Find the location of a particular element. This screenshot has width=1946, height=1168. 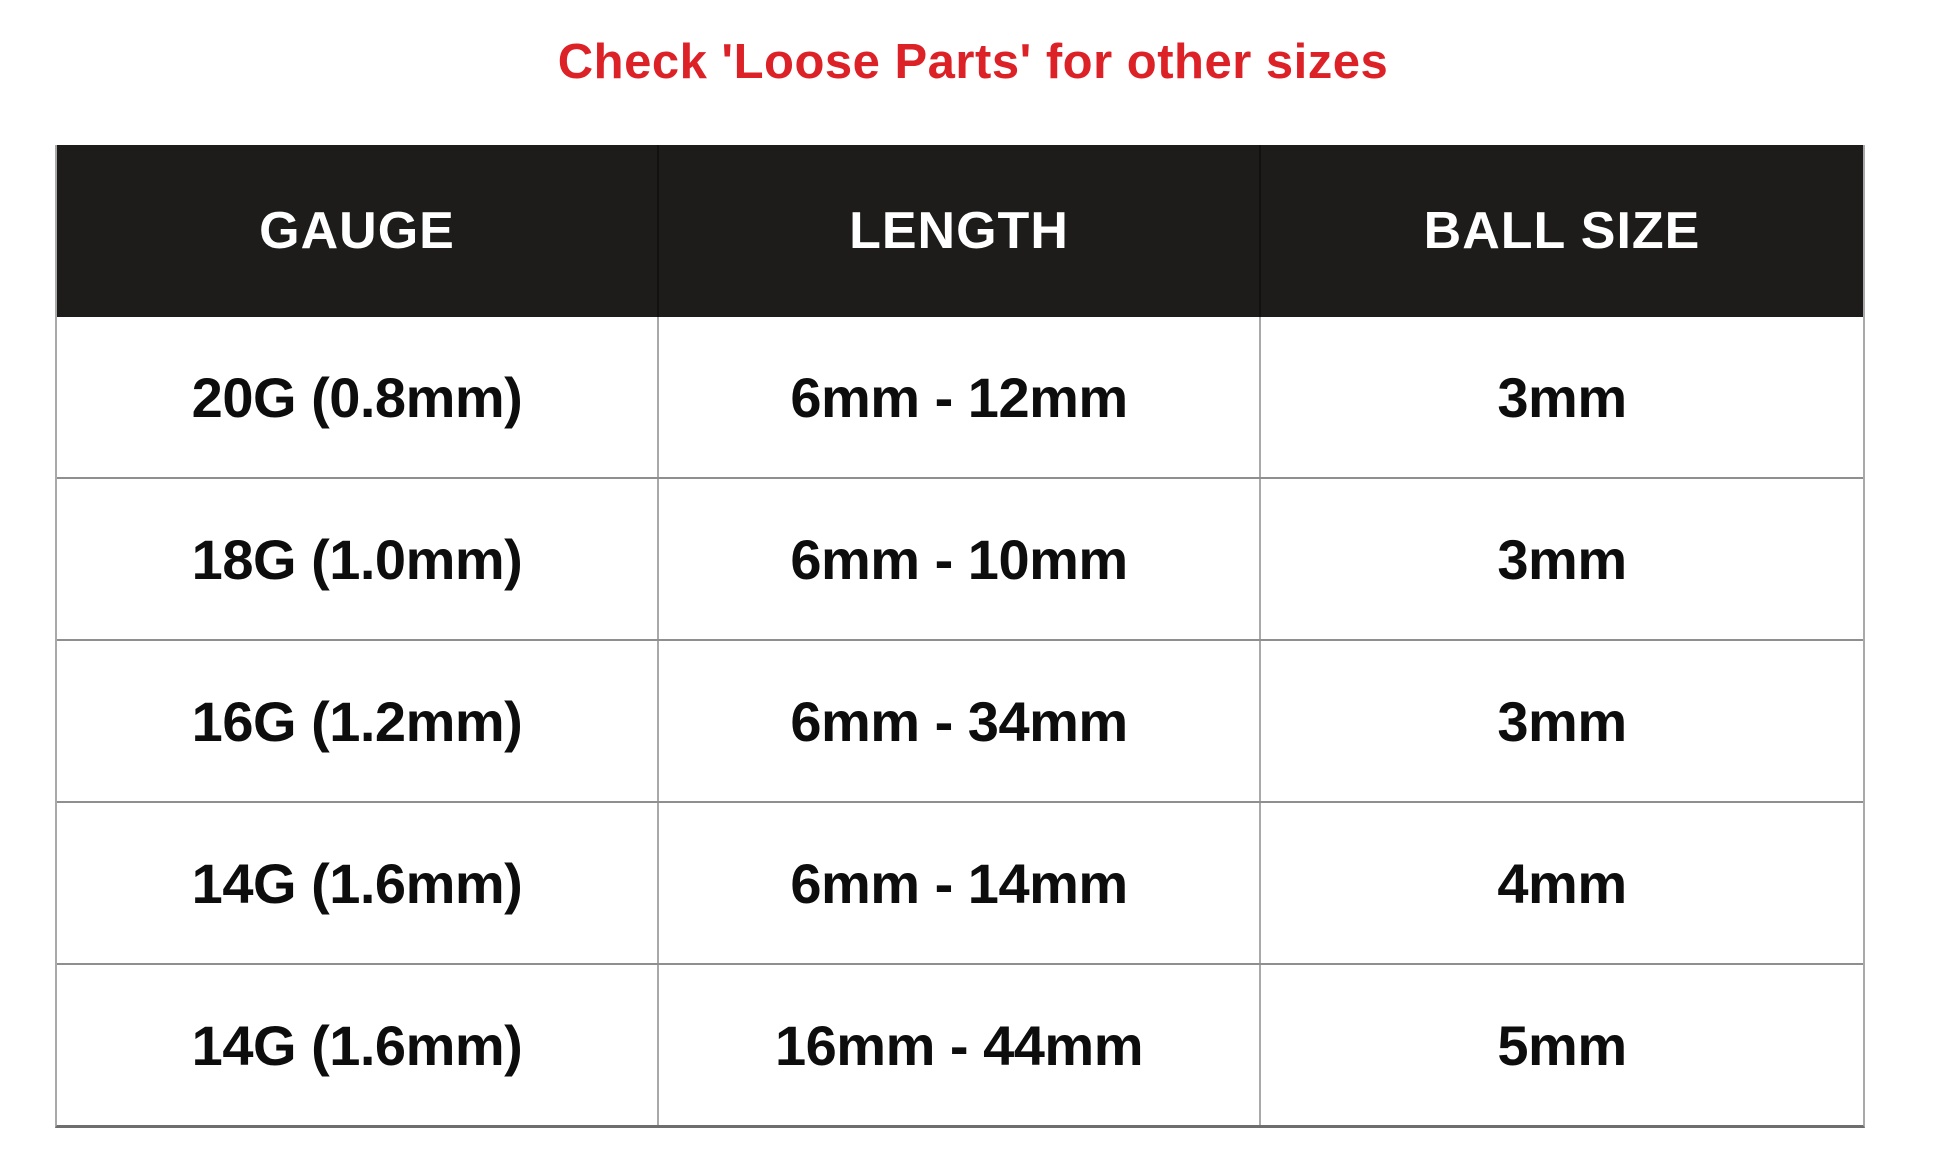

cell-gauge: 16G (1.2mm) is located at coordinates (358, 721).